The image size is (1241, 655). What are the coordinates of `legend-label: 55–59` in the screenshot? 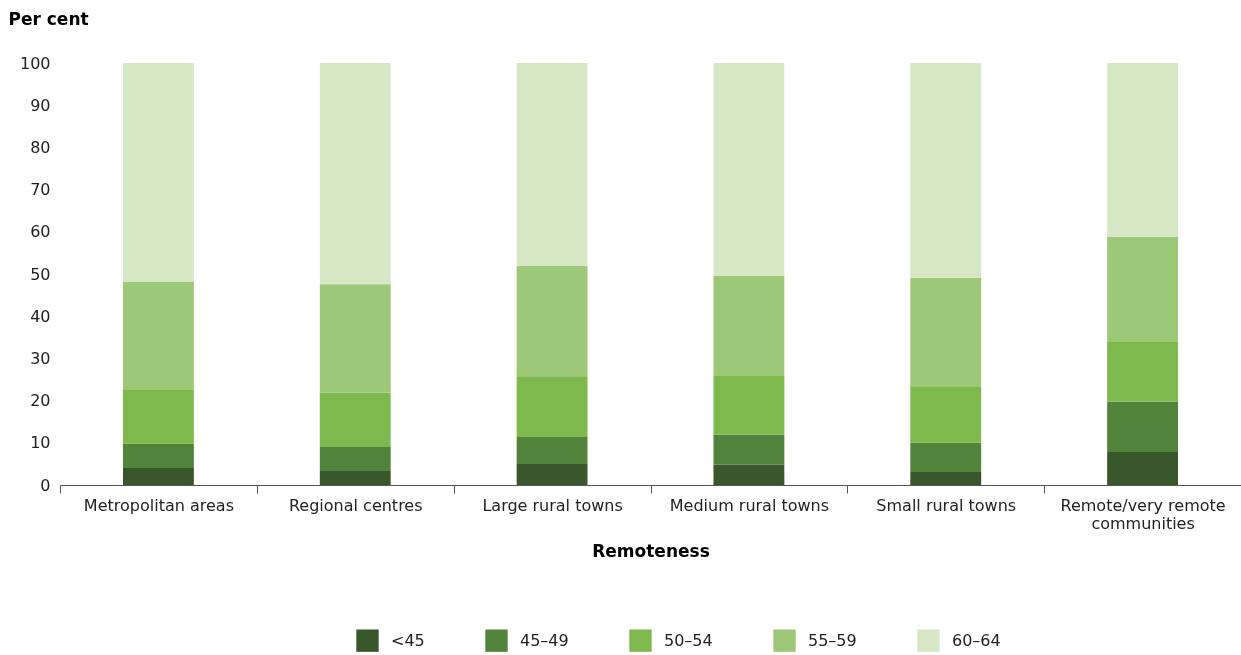 It's located at (832, 640).